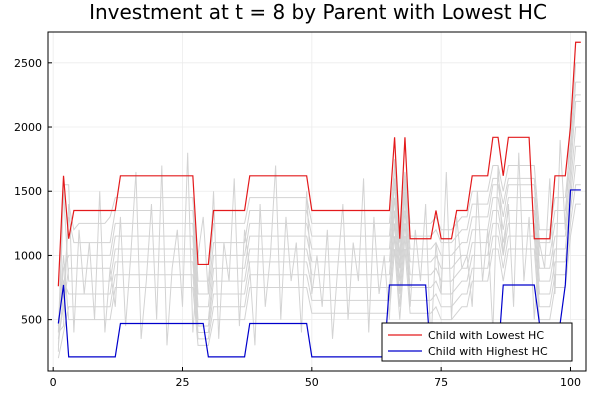 The image size is (600, 400). What do you see at coordinates (28, 255) in the screenshot?
I see `y-tick-label: 1000` at bounding box center [28, 255].